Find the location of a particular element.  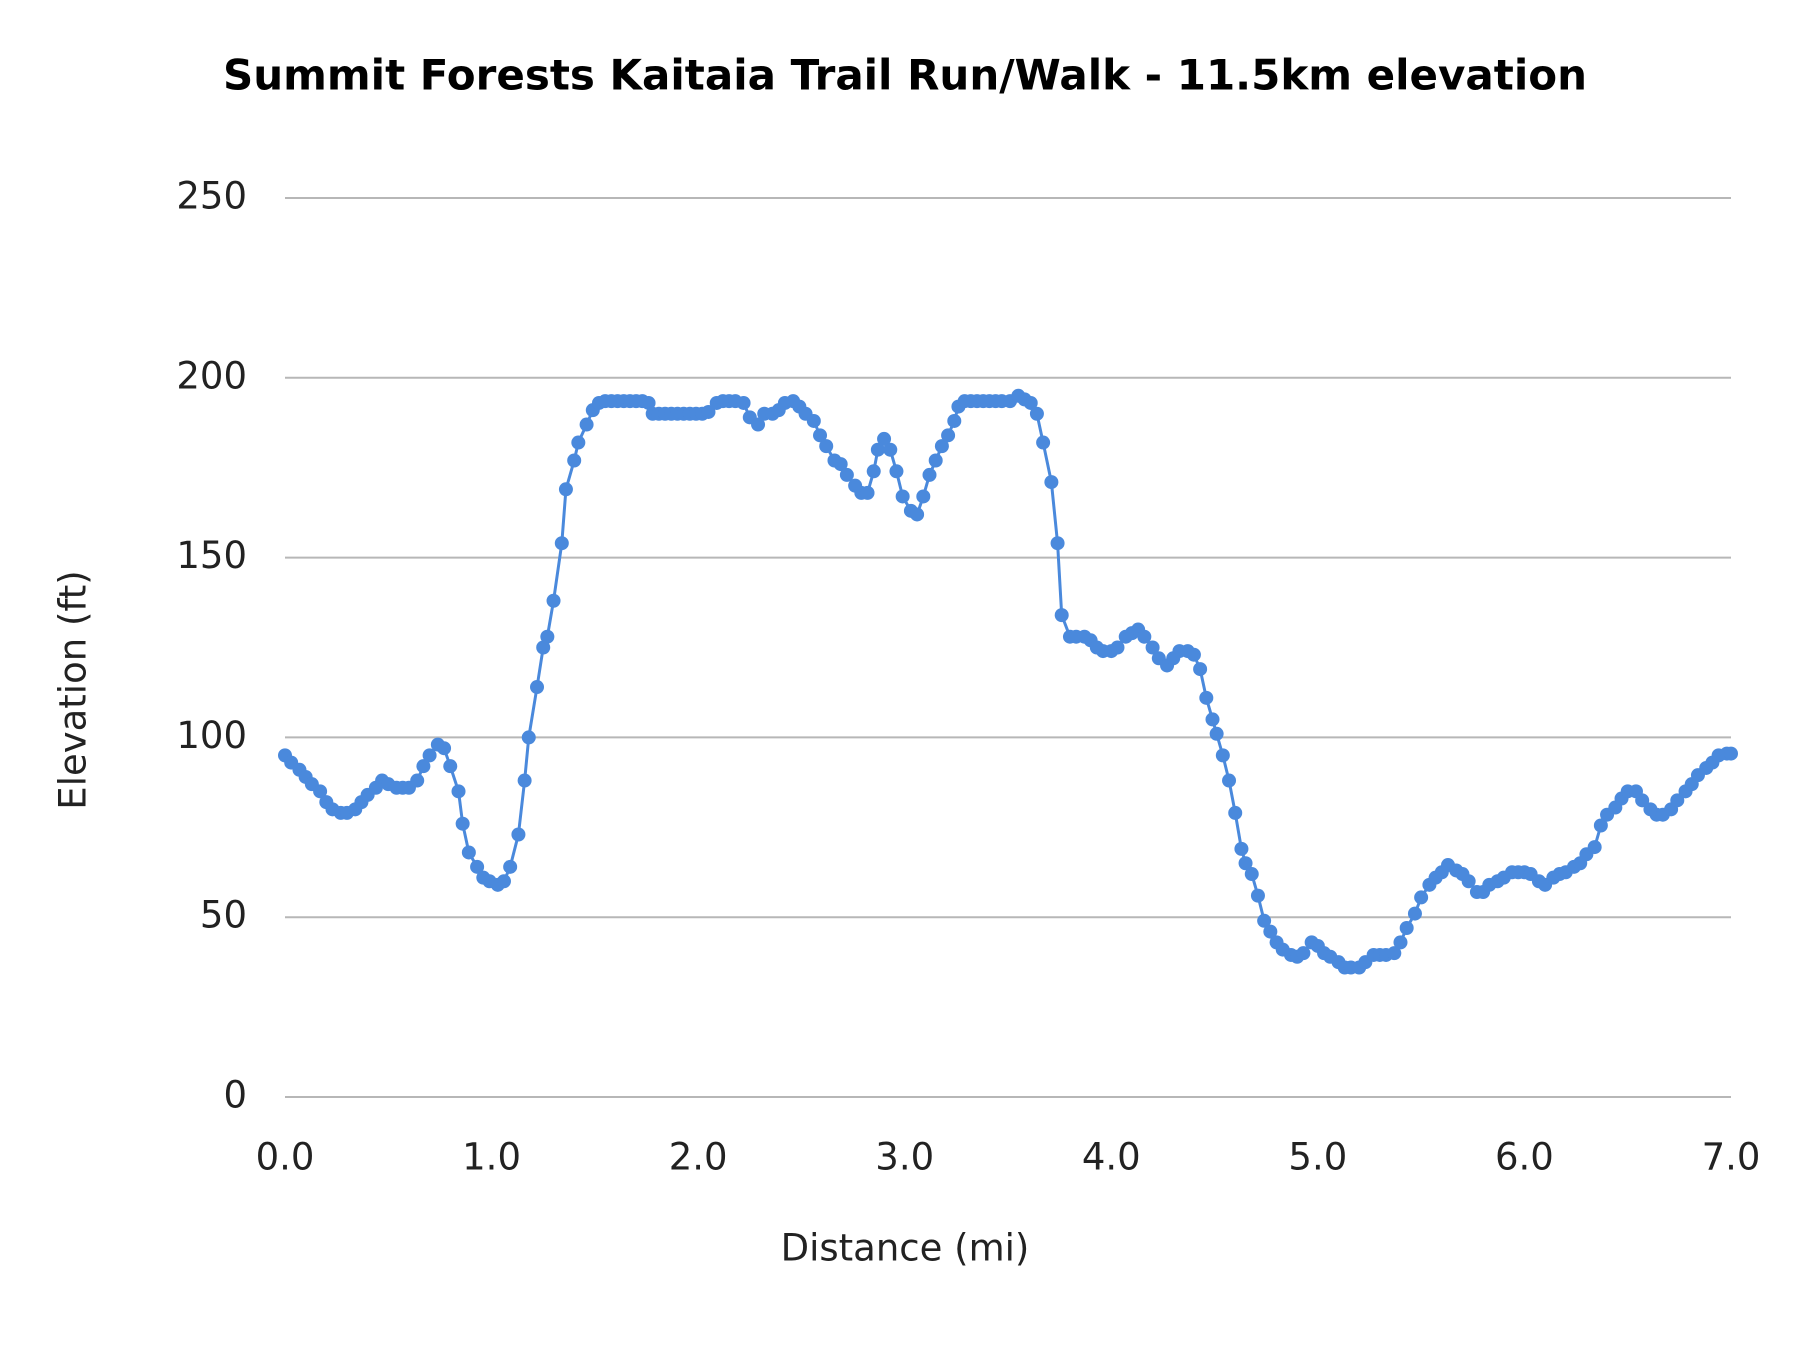

y-tick-label: 50 is located at coordinates (223, 915).